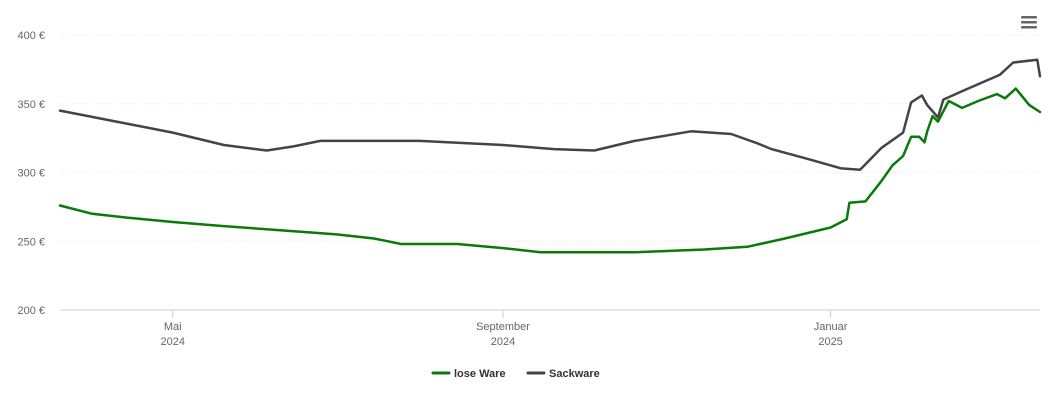 The image size is (1050, 400). I want to click on legend-item-sackware: Sackware, so click(563, 374).